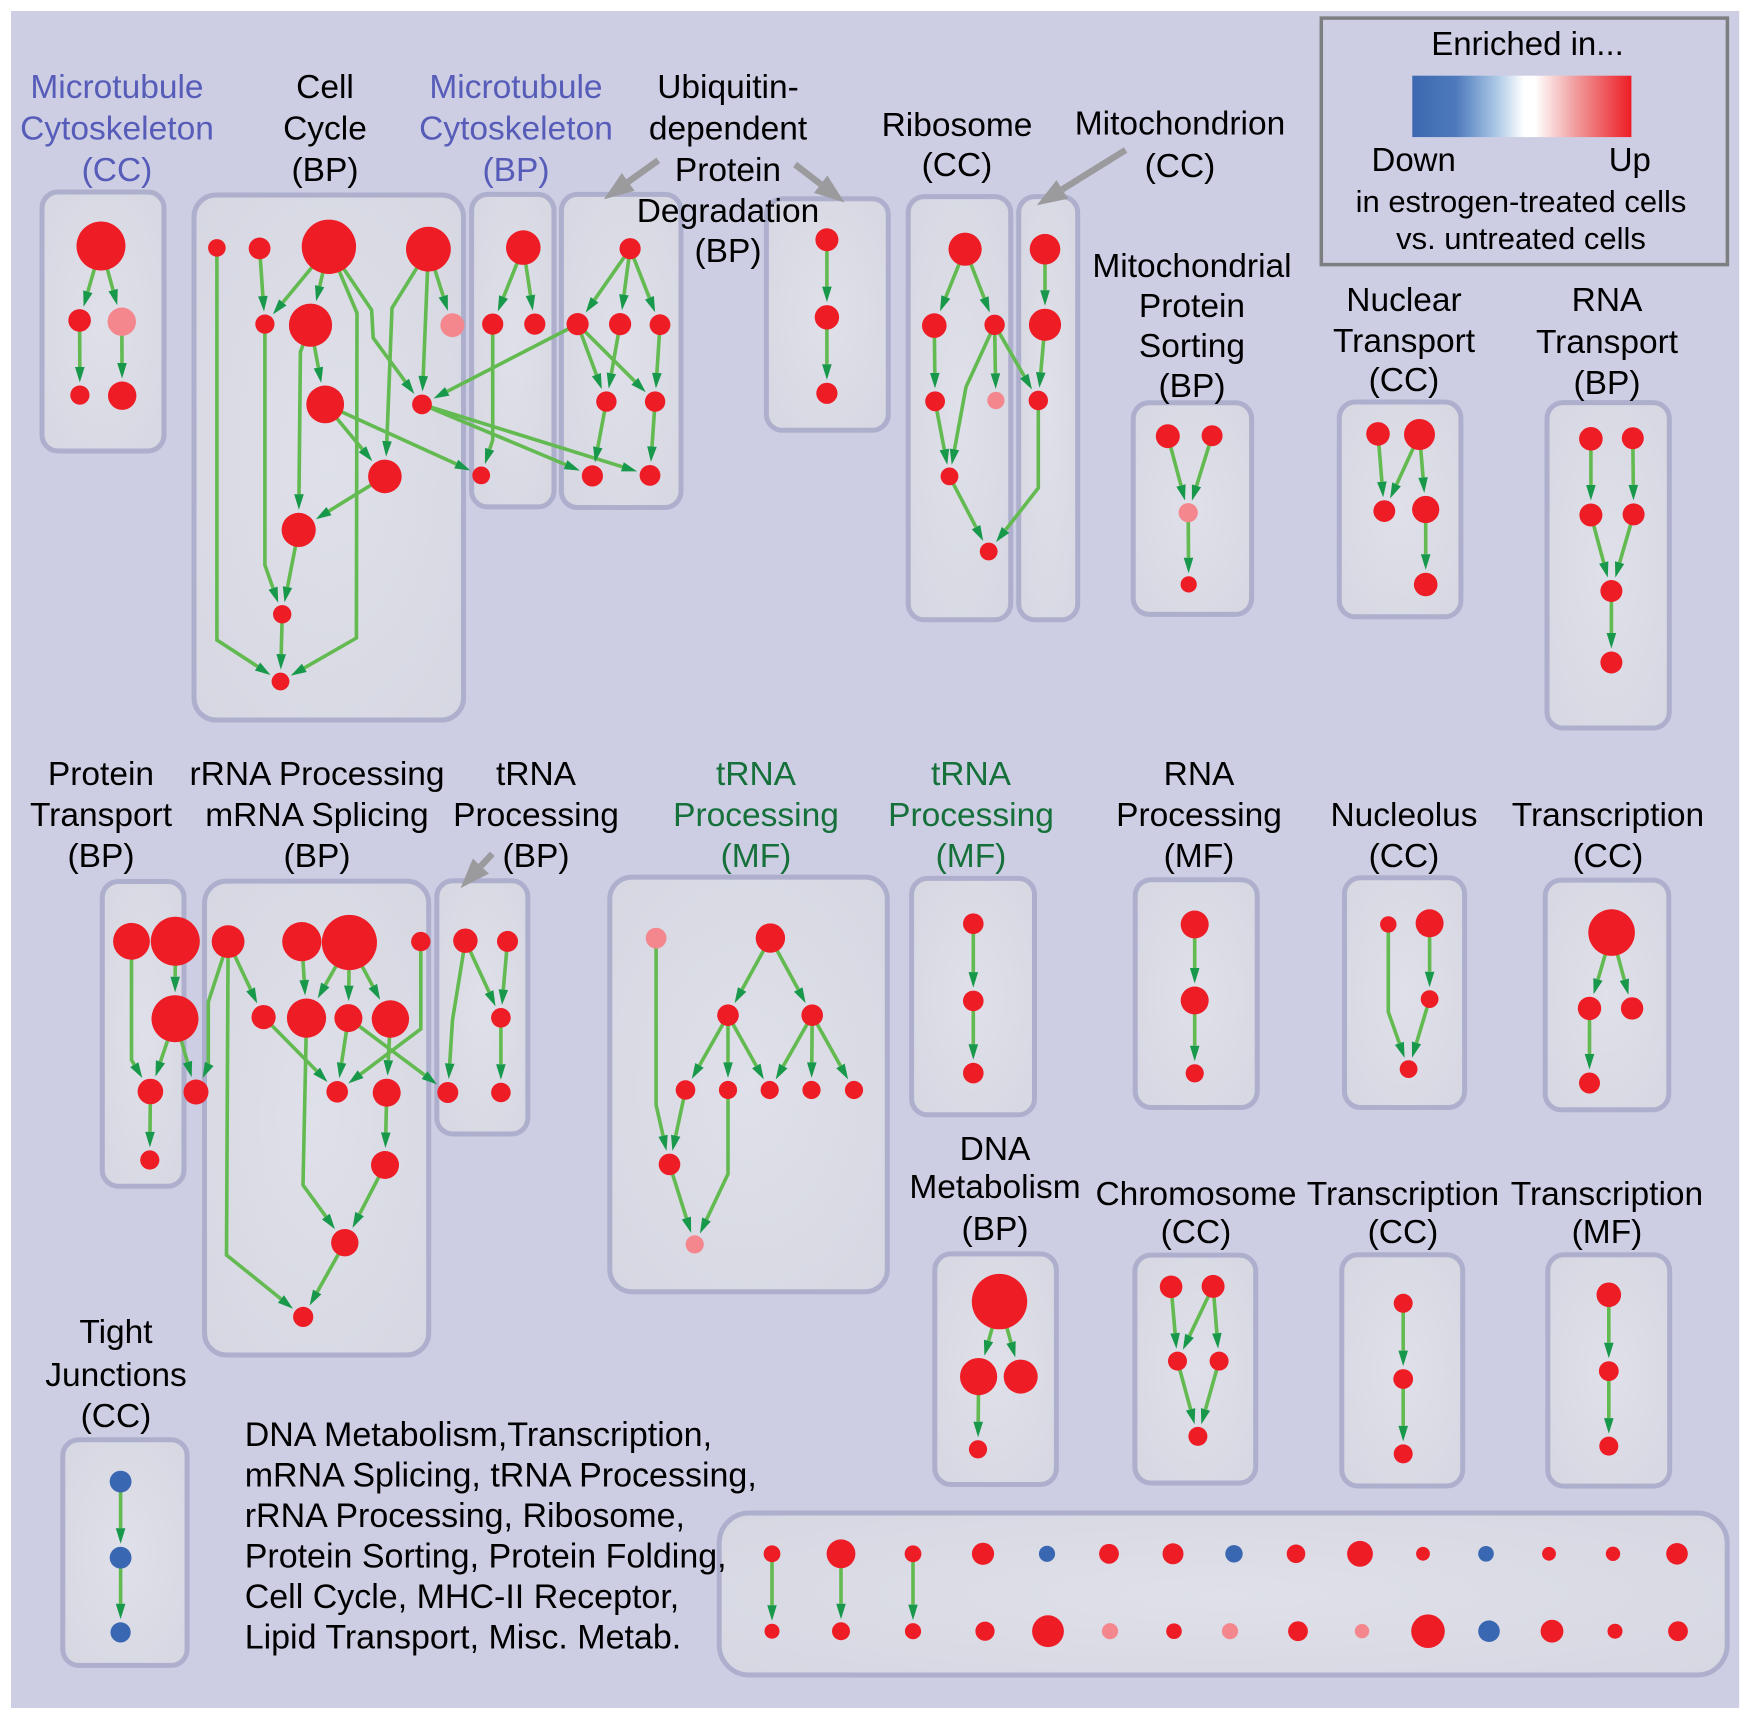 The width and height of the screenshot is (1750, 1715). Describe the element at coordinates (116, 1375) in the screenshot. I see `svg-text: Junctions` at that location.